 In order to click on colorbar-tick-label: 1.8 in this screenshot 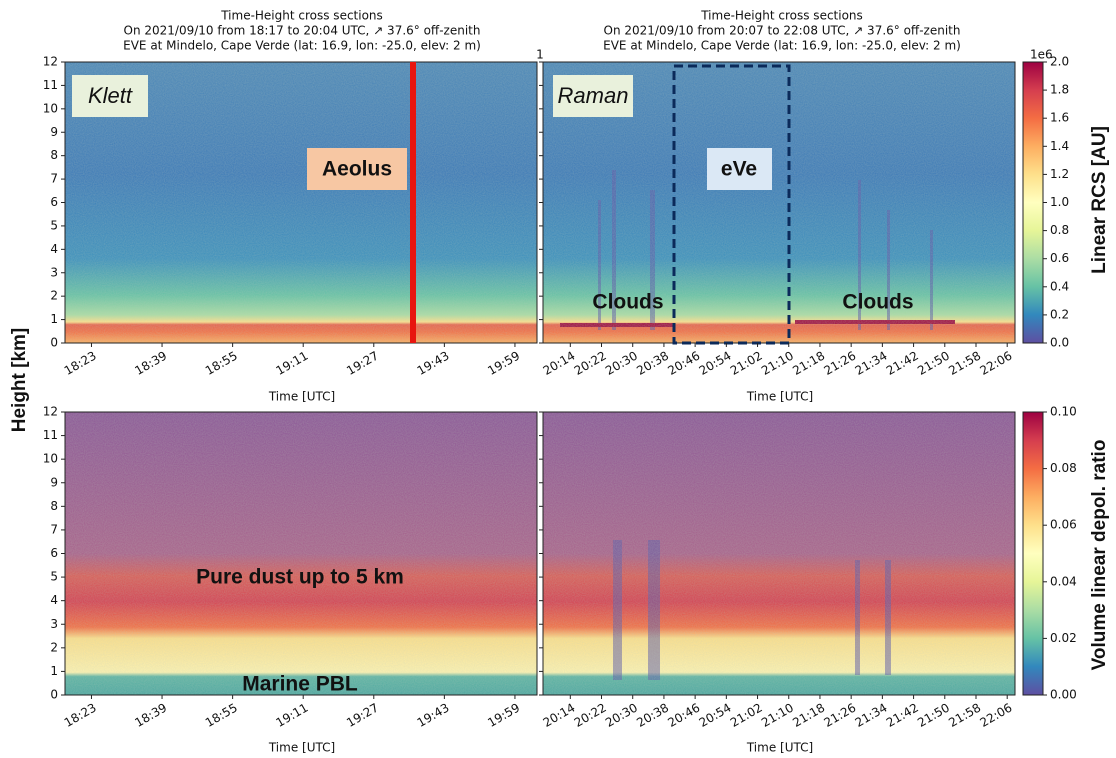, I will do `click(1059, 90)`.